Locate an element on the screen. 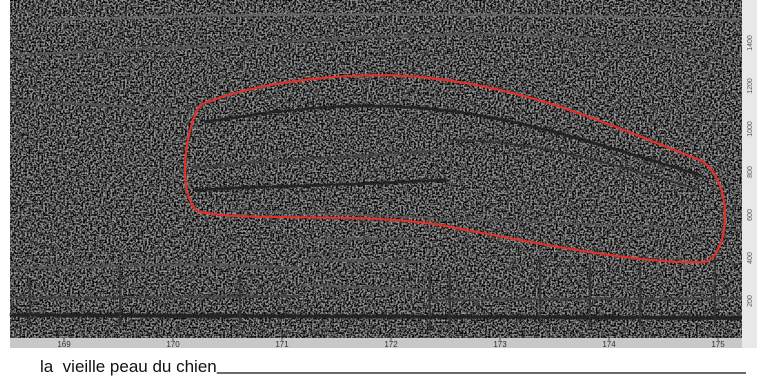  x-axis-bar is located at coordinates (376, 343).